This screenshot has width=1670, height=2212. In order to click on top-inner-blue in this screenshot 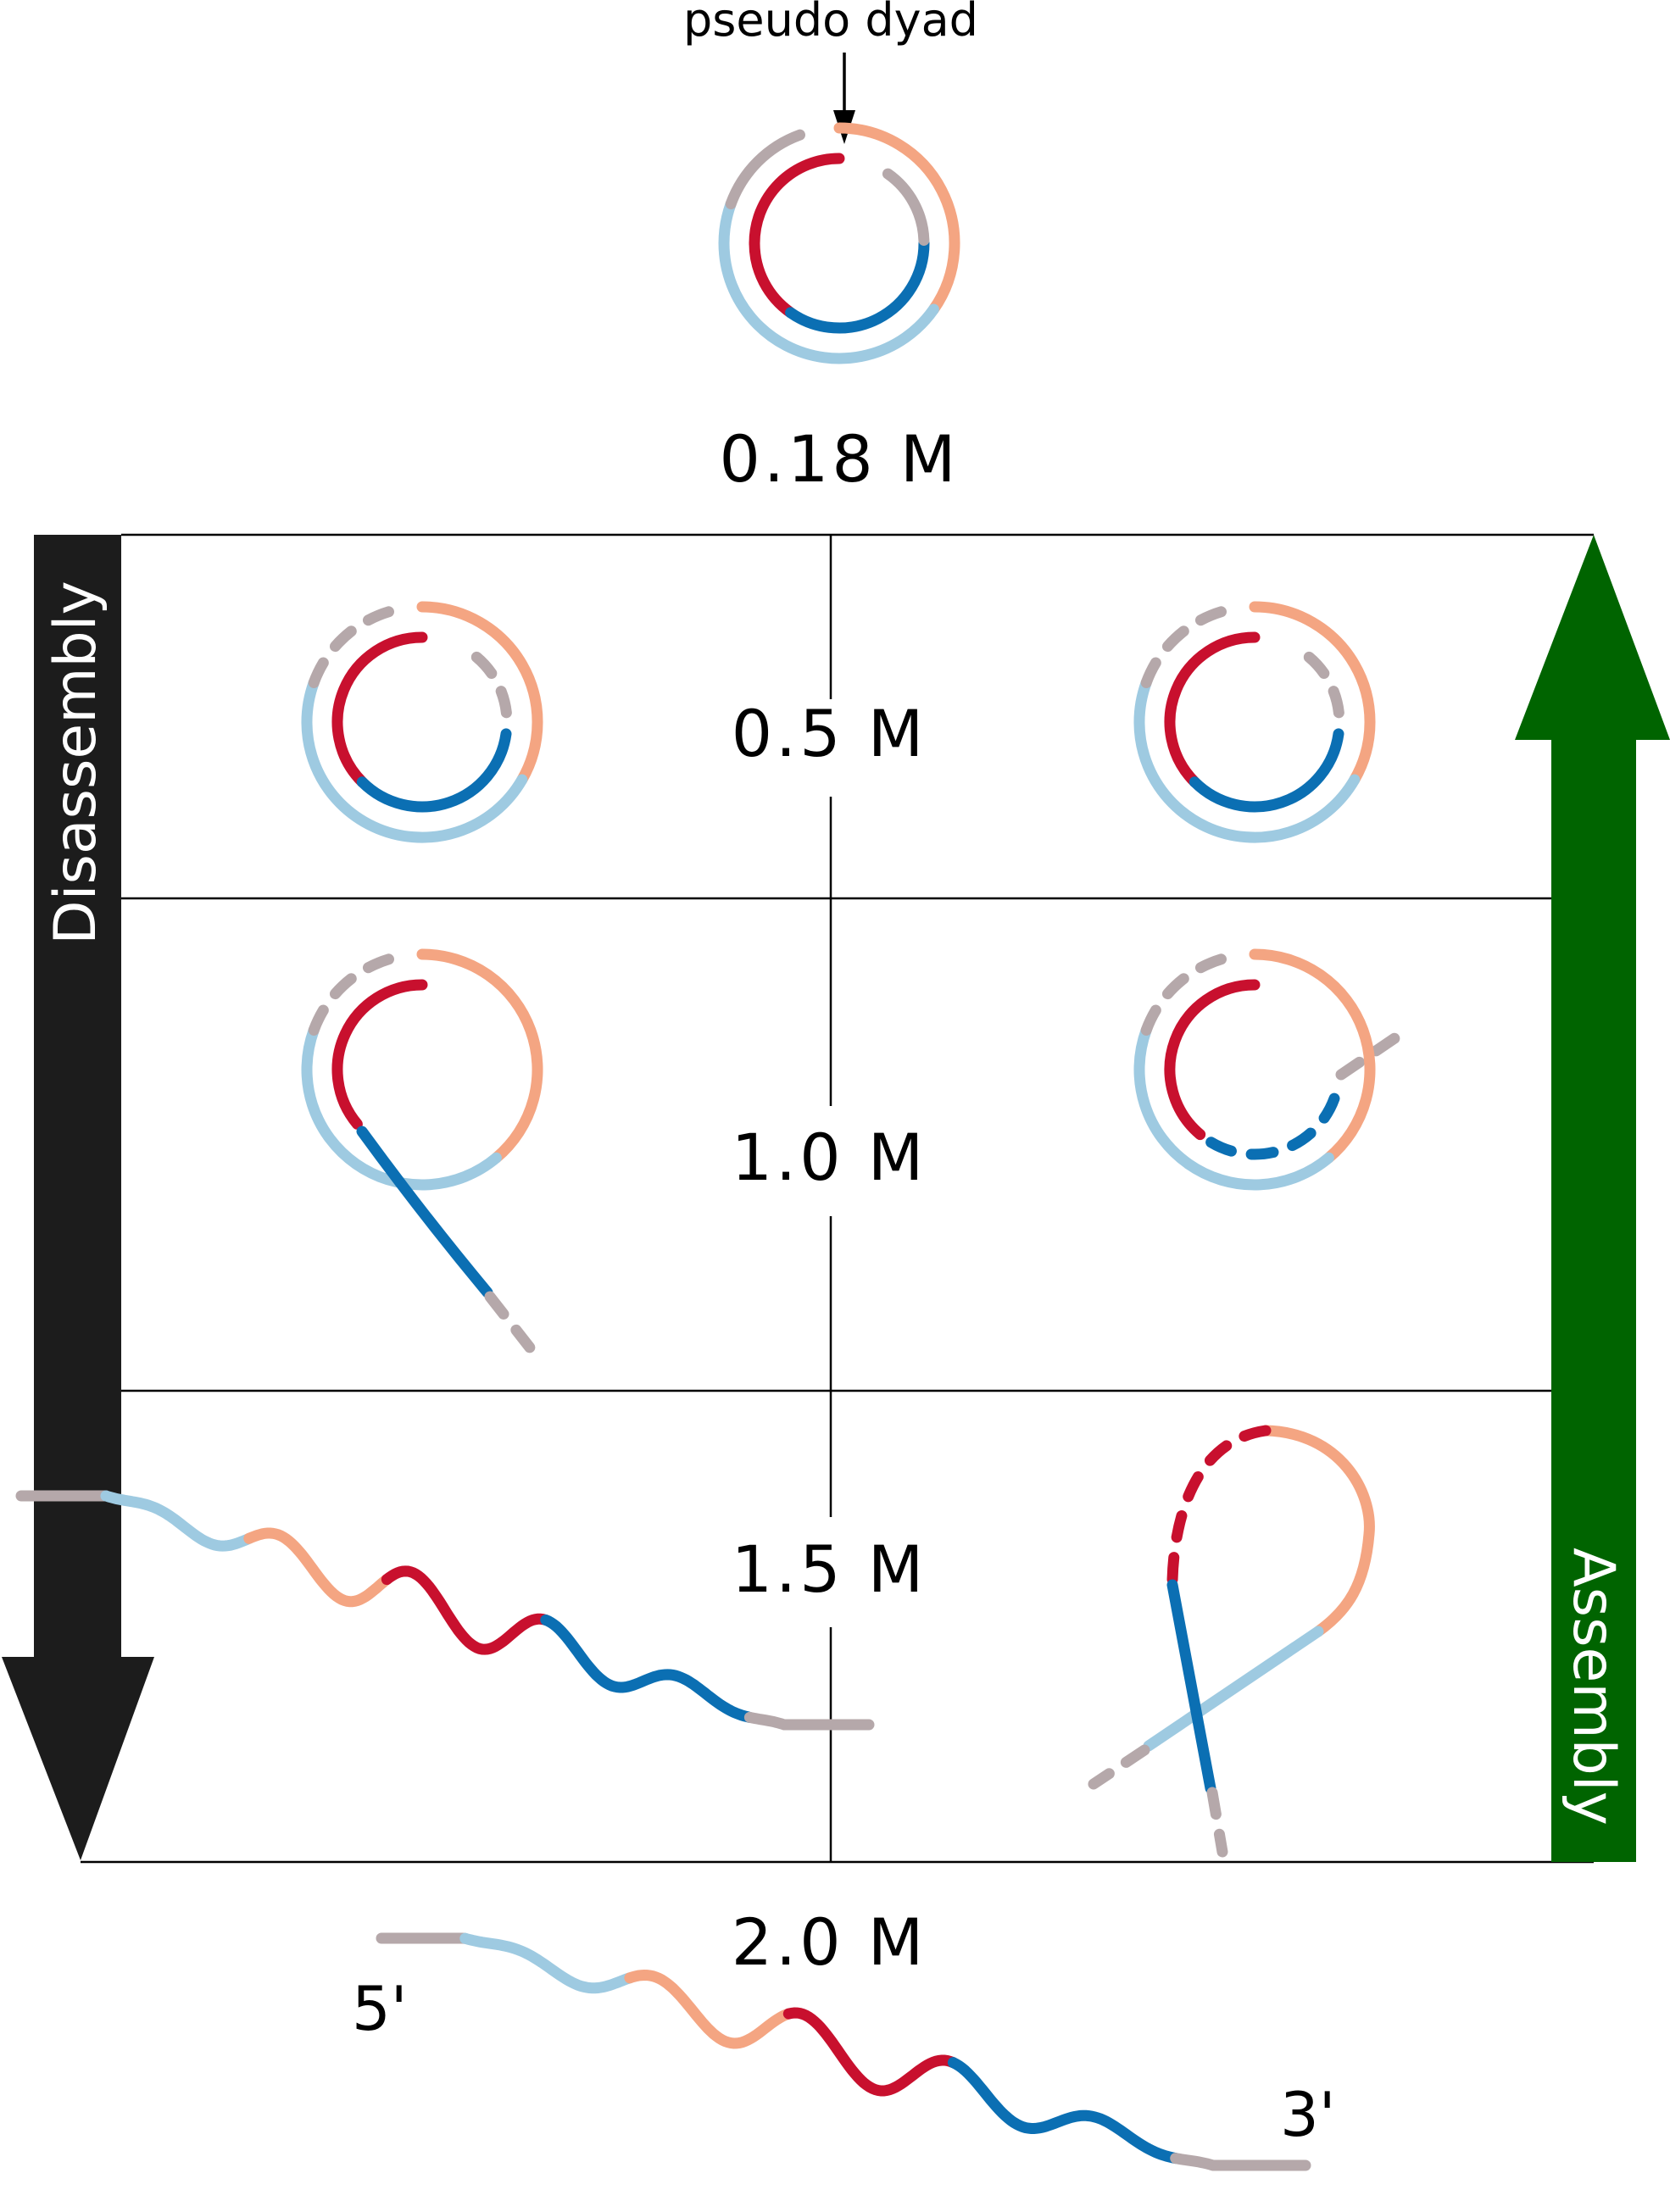, I will do `click(858, 285)`.